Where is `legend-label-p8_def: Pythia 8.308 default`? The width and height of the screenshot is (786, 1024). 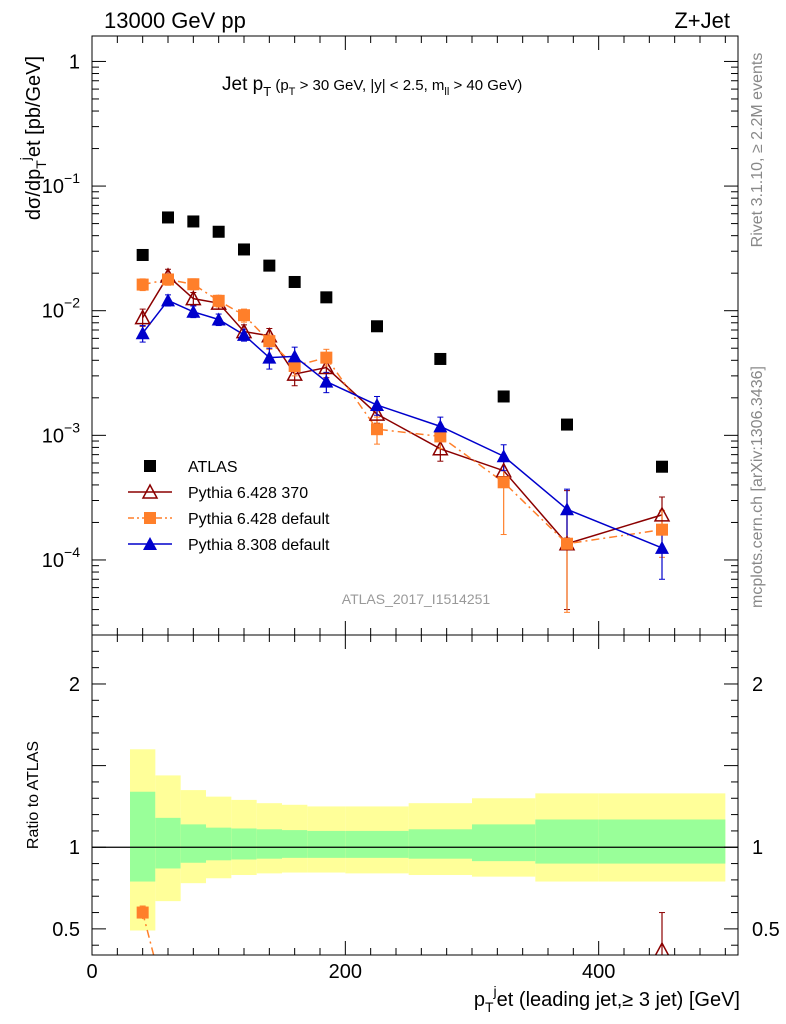
legend-label-p8_def: Pythia 8.308 default is located at coordinates (259, 545).